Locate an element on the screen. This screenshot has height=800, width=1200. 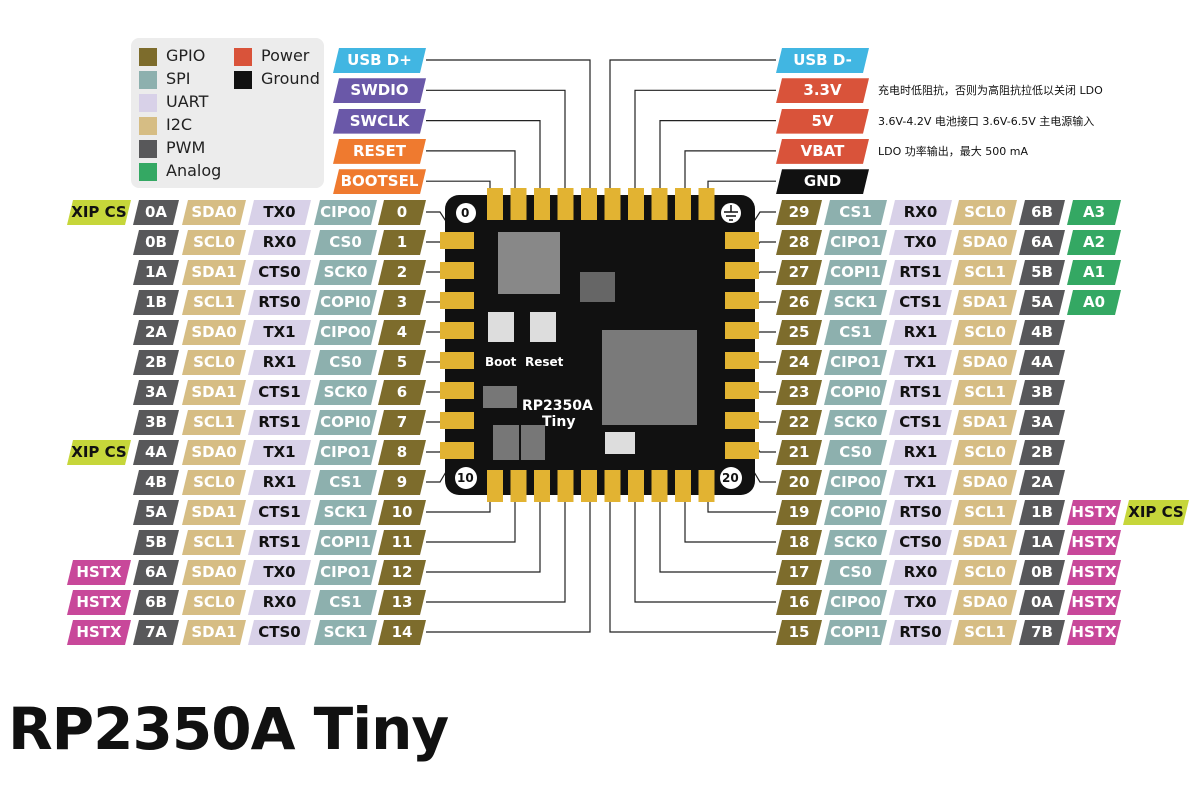
pin-label-swclk: SWCLK is located at coordinates (379, 121).